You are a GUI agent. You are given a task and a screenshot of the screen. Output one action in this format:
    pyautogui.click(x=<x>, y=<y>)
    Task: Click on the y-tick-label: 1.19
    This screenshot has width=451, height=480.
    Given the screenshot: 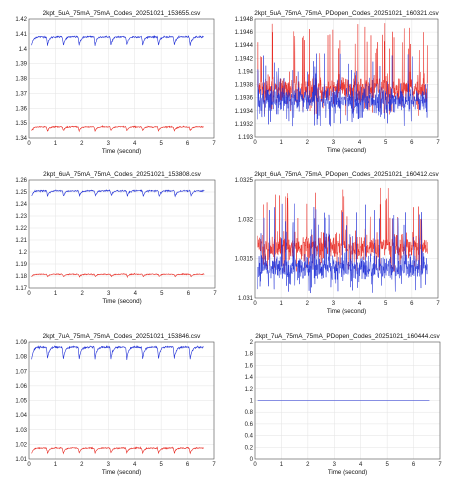 What is the action you would take?
    pyautogui.click(x=21, y=265)
    